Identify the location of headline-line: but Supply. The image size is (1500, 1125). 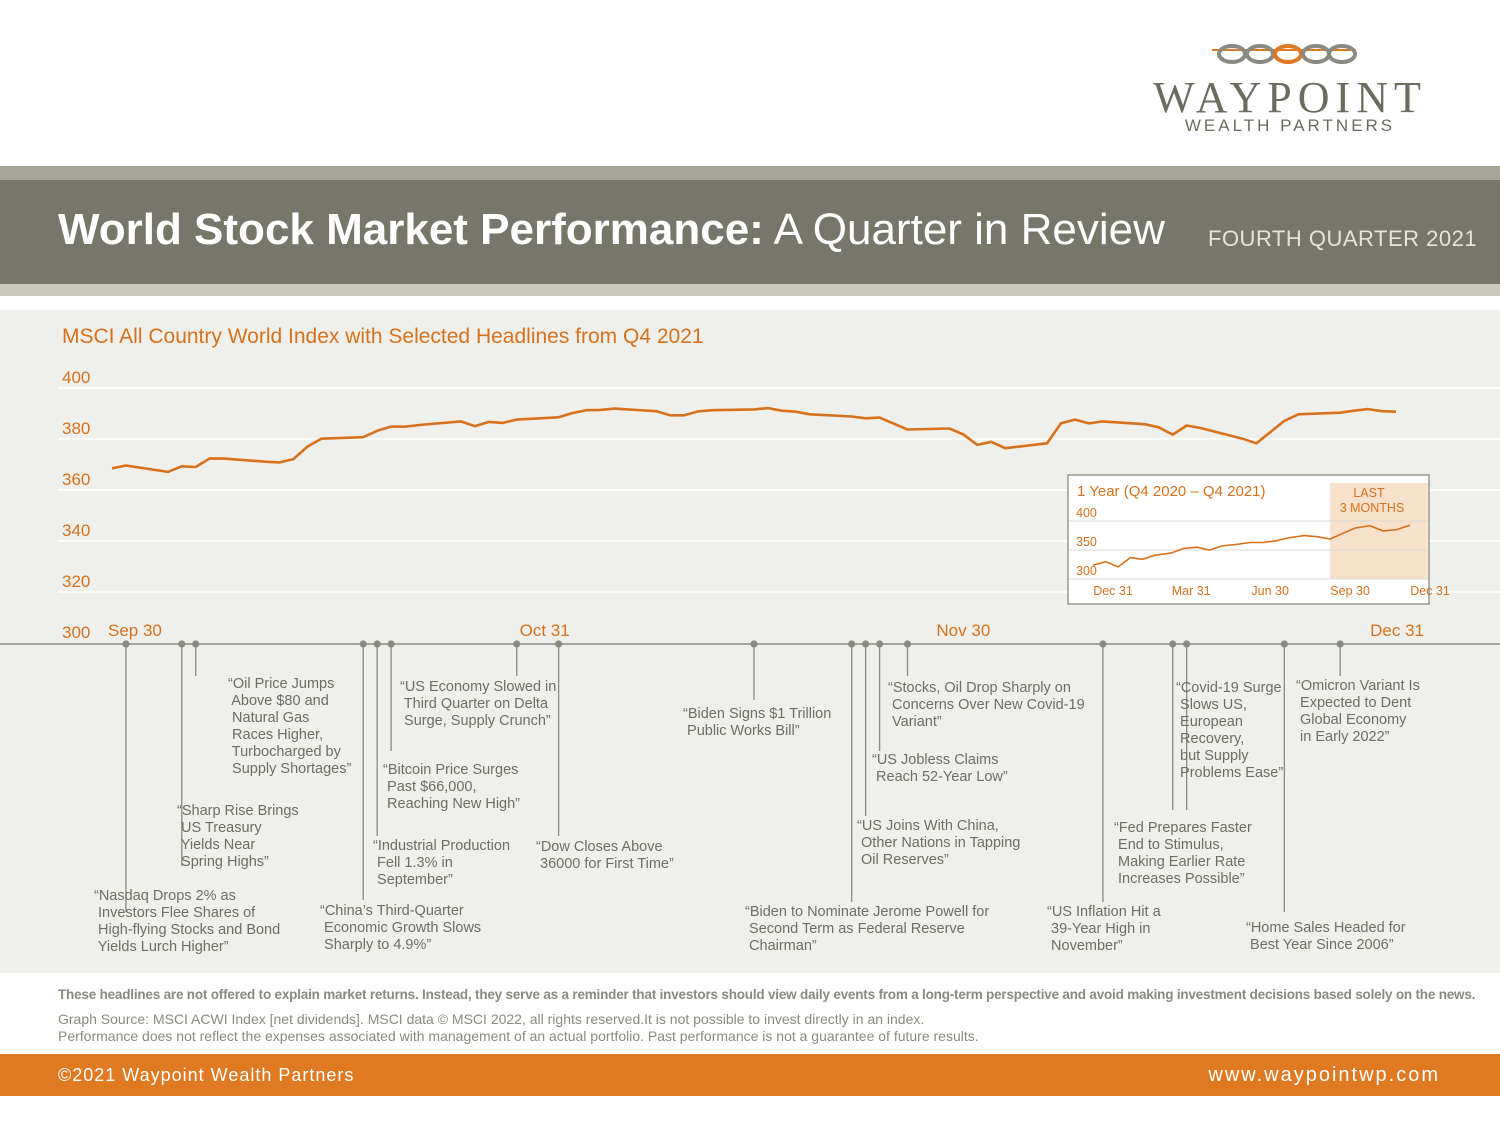
(1212, 756).